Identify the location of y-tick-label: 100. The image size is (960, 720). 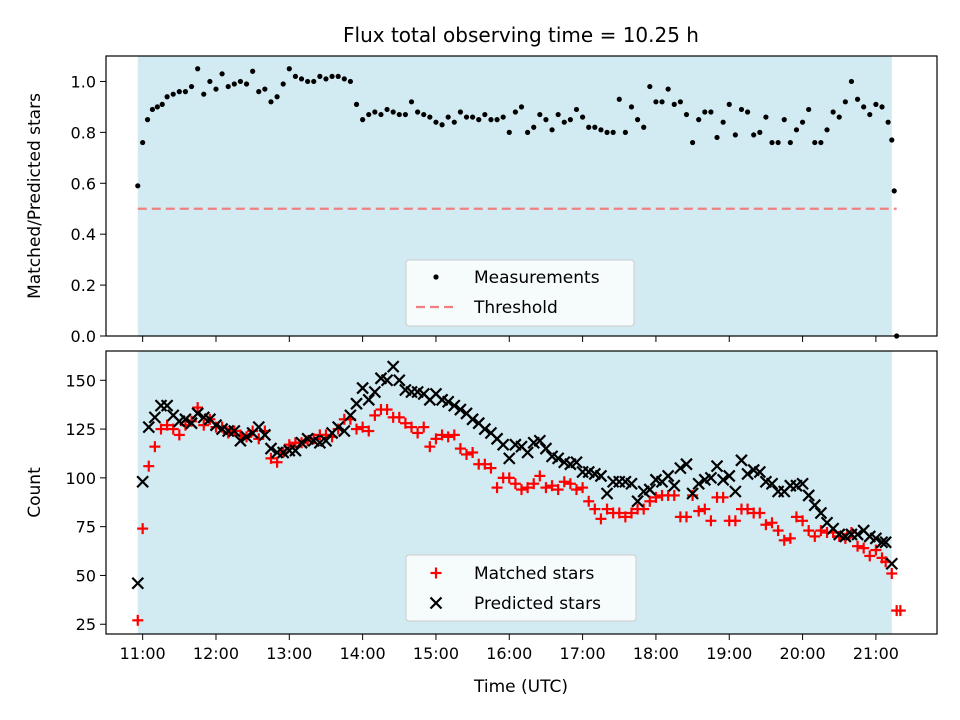
(80, 478).